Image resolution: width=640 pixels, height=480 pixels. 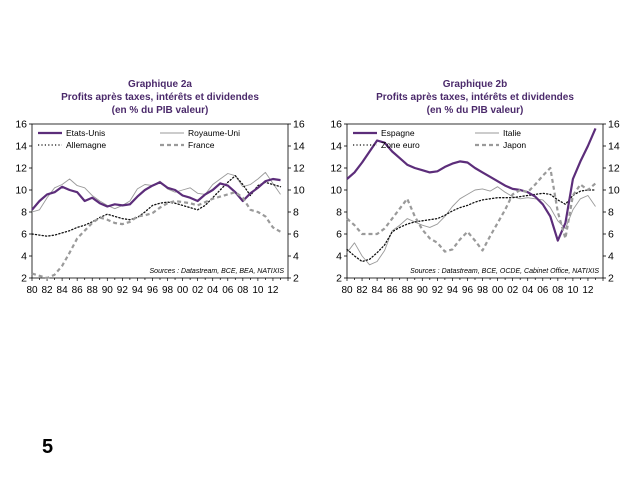 I want to click on page-number: 5, so click(x=48, y=447).